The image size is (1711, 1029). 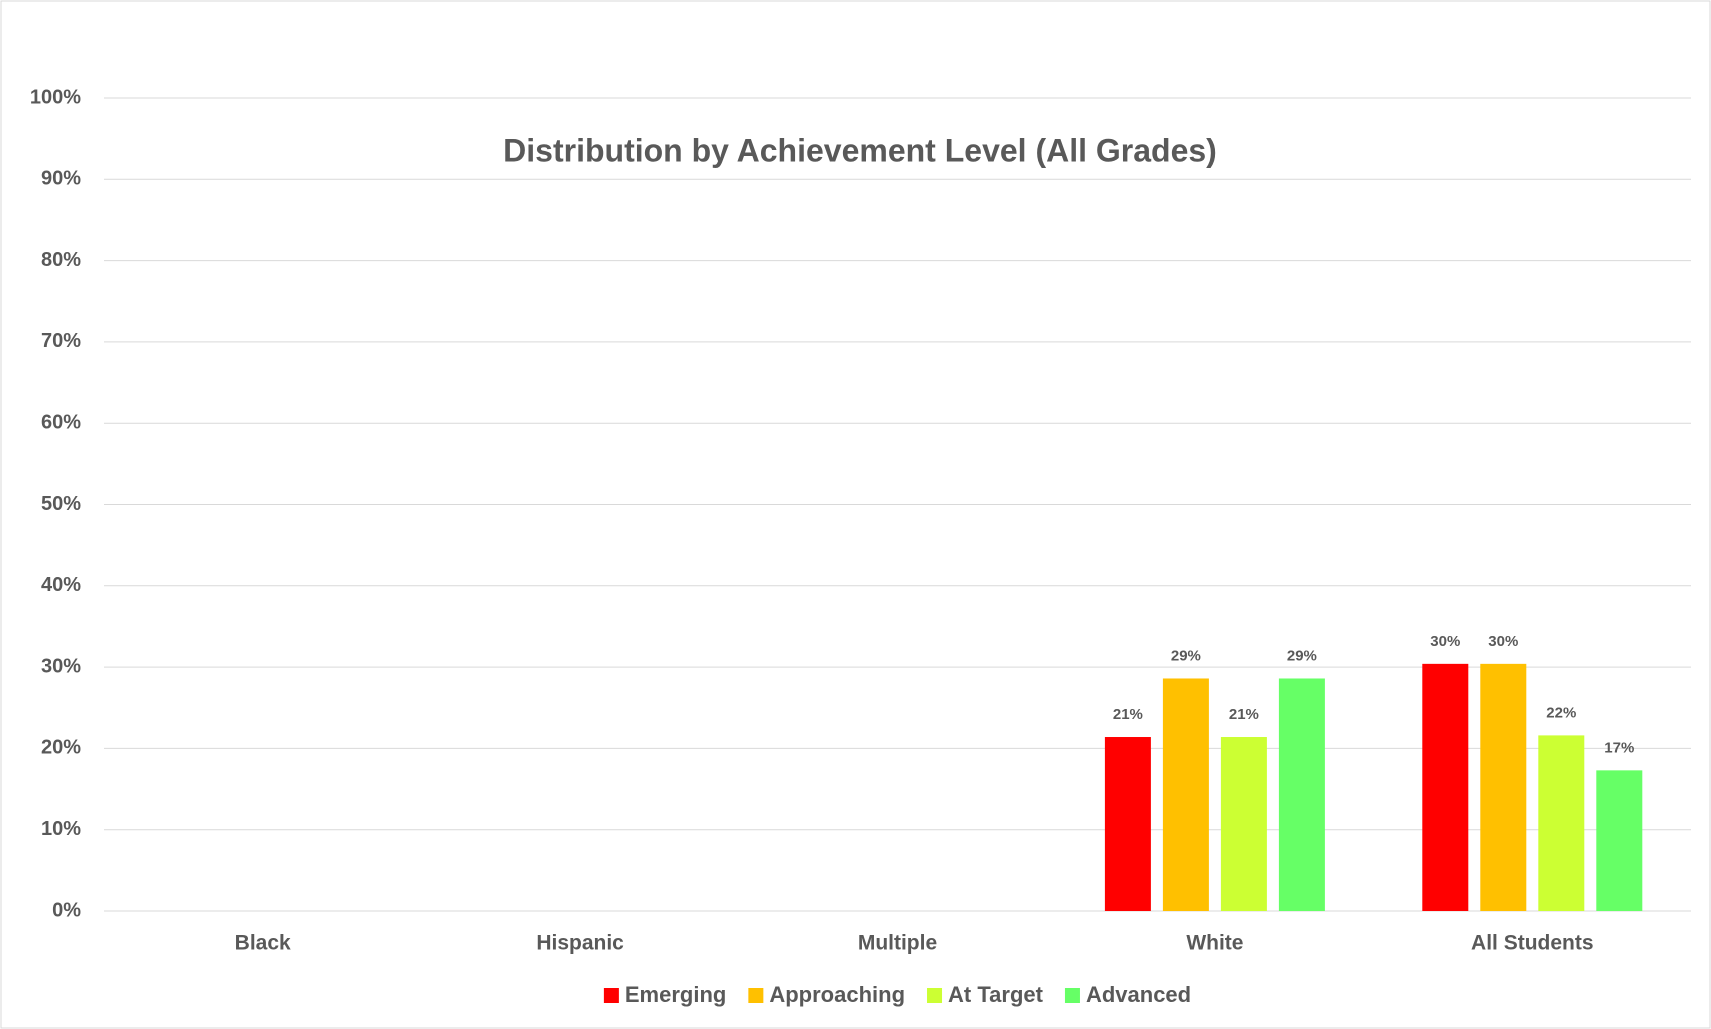 What do you see at coordinates (61, 748) in the screenshot?
I see `y-tick-label: 20%` at bounding box center [61, 748].